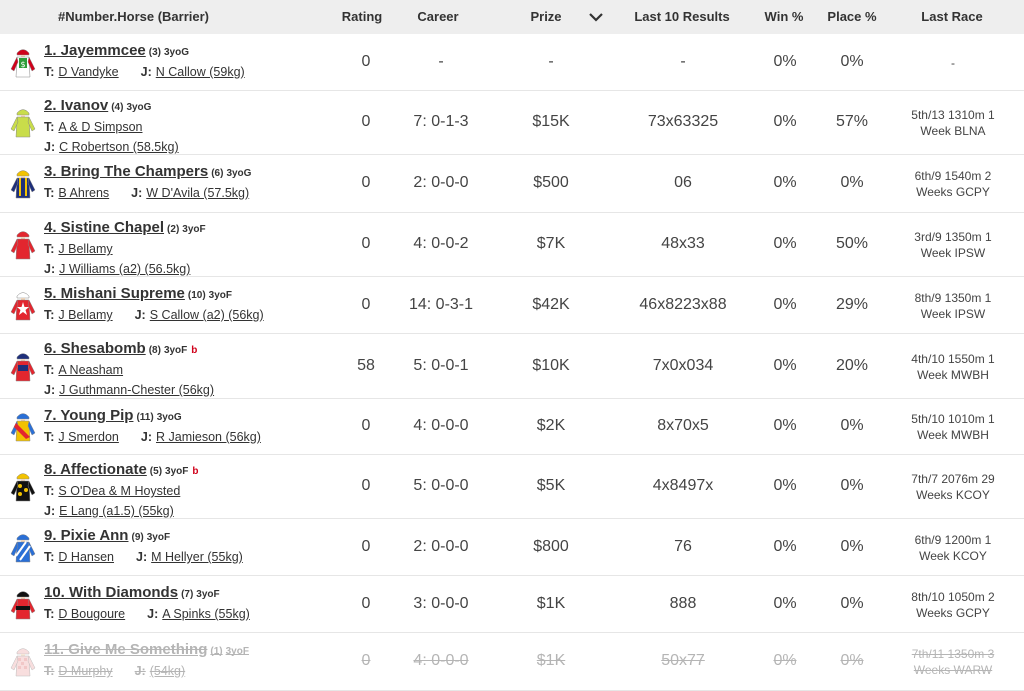  Describe the element at coordinates (551, 182) in the screenshot. I see `prize-cell: $500` at that location.